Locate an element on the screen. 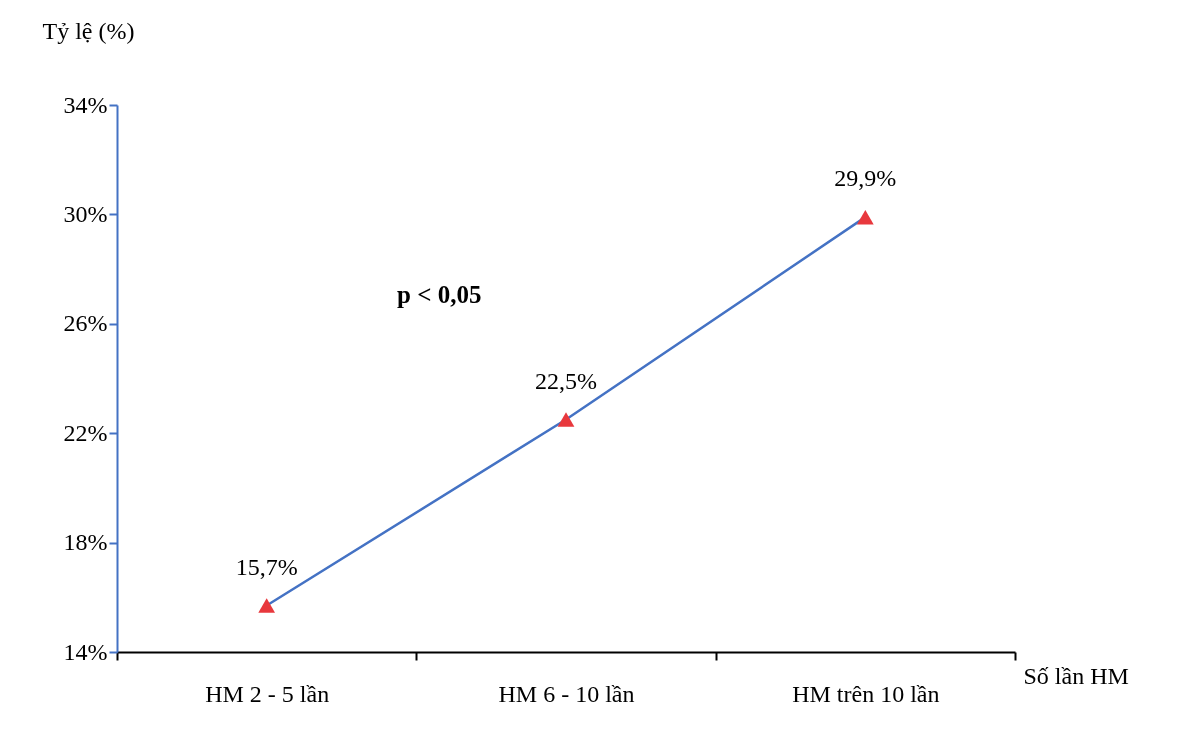 Image resolution: width=1179 pixels, height=733 pixels. data-label: 22,5% is located at coordinates (566, 380).